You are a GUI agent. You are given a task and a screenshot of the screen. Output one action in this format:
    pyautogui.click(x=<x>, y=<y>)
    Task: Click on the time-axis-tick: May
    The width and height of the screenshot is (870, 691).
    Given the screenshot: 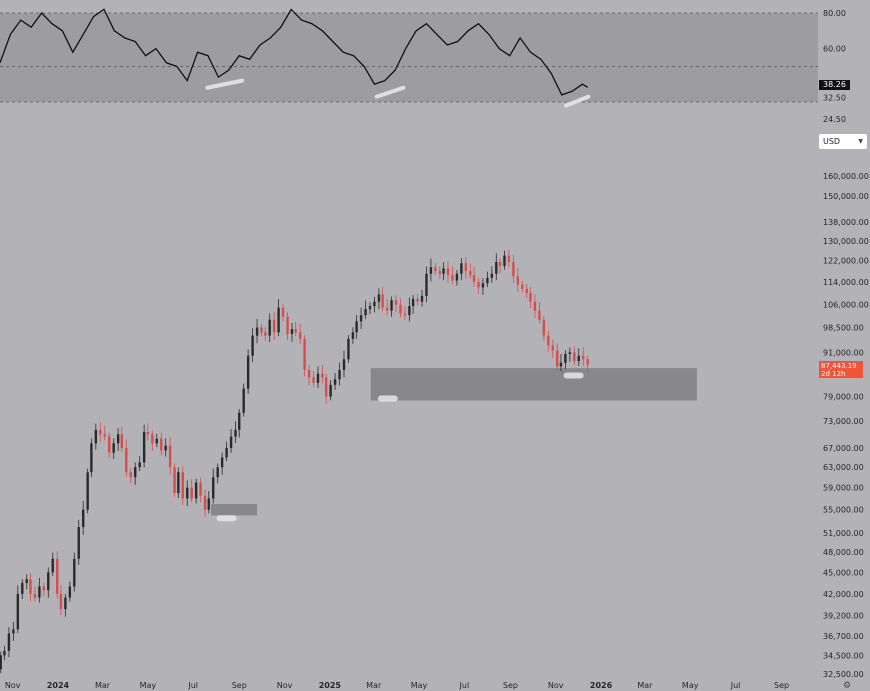 What is the action you would take?
    pyautogui.click(x=690, y=685)
    